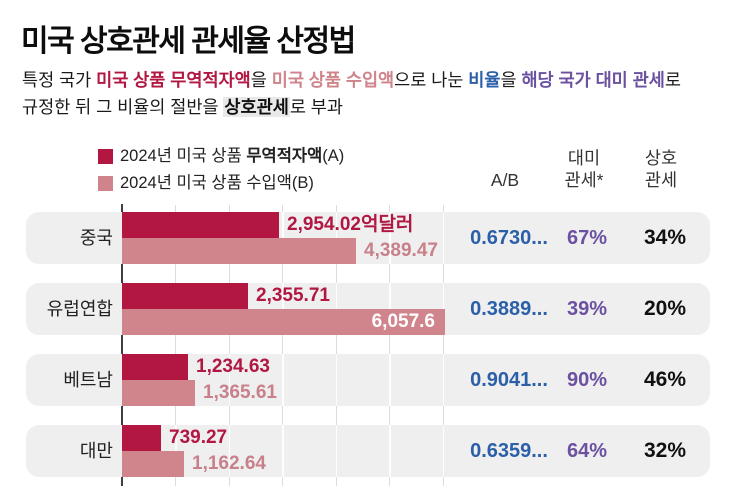 The height and width of the screenshot is (486, 741). What do you see at coordinates (280, 251) in the screenshot?
I see `imports-bar: 4,389.47` at bounding box center [280, 251].